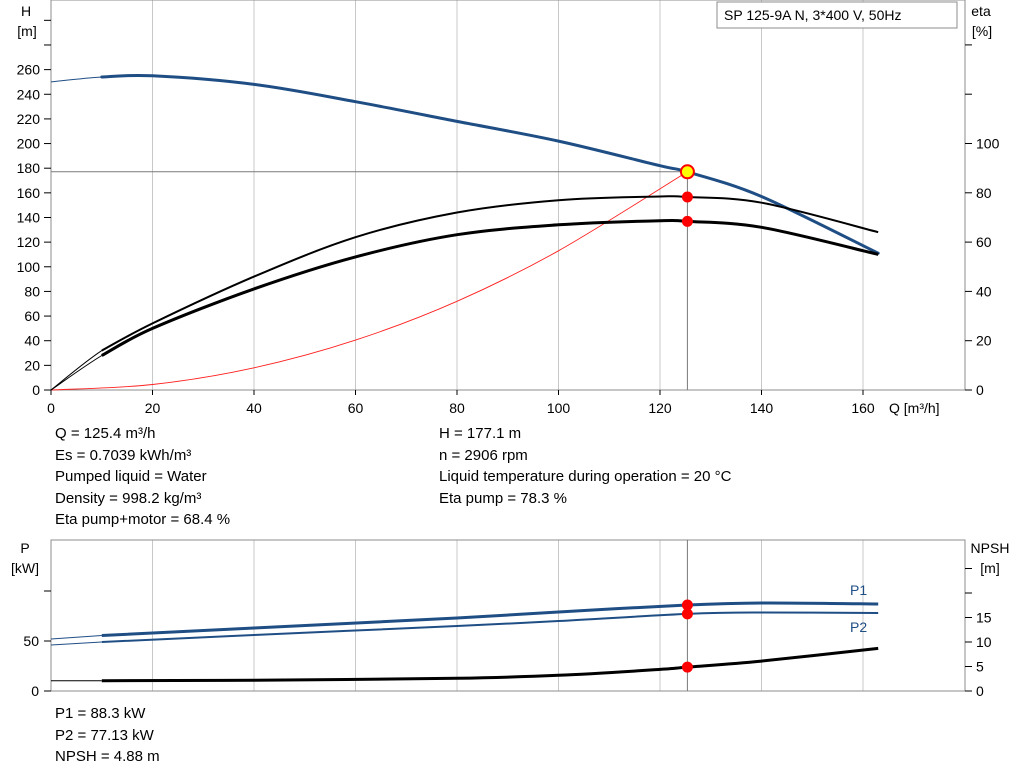 Image resolution: width=1024 pixels, height=781 pixels. I want to click on p2-series-label: P2, so click(858, 627).